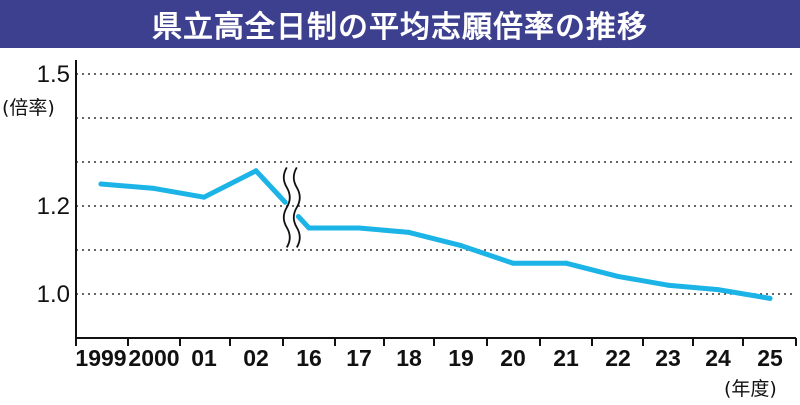  What do you see at coordinates (53, 294) in the screenshot?
I see `y-tick-label: 1.0` at bounding box center [53, 294].